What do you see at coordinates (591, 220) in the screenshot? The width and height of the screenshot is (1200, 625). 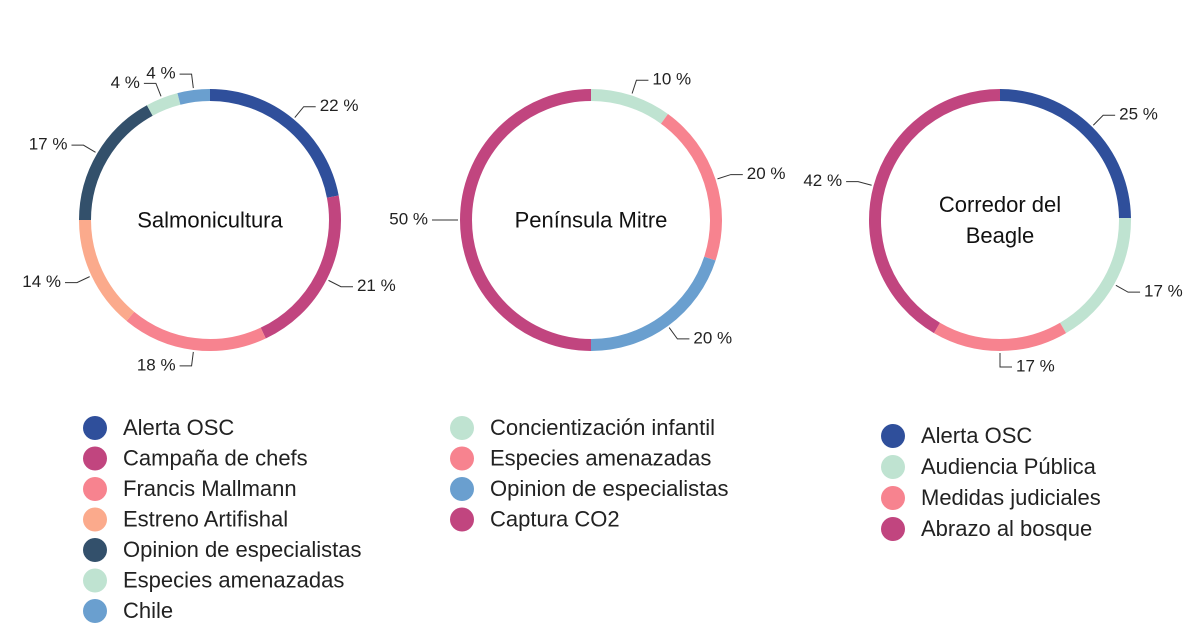 I see `chart-title: Península Mitre` at bounding box center [591, 220].